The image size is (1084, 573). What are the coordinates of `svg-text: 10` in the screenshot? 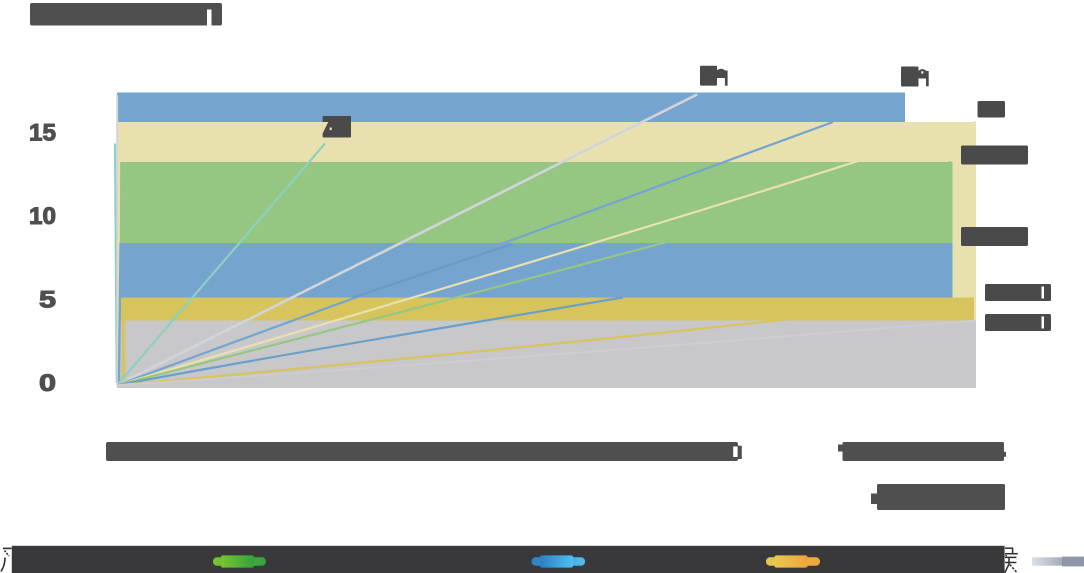 It's located at (42, 216).